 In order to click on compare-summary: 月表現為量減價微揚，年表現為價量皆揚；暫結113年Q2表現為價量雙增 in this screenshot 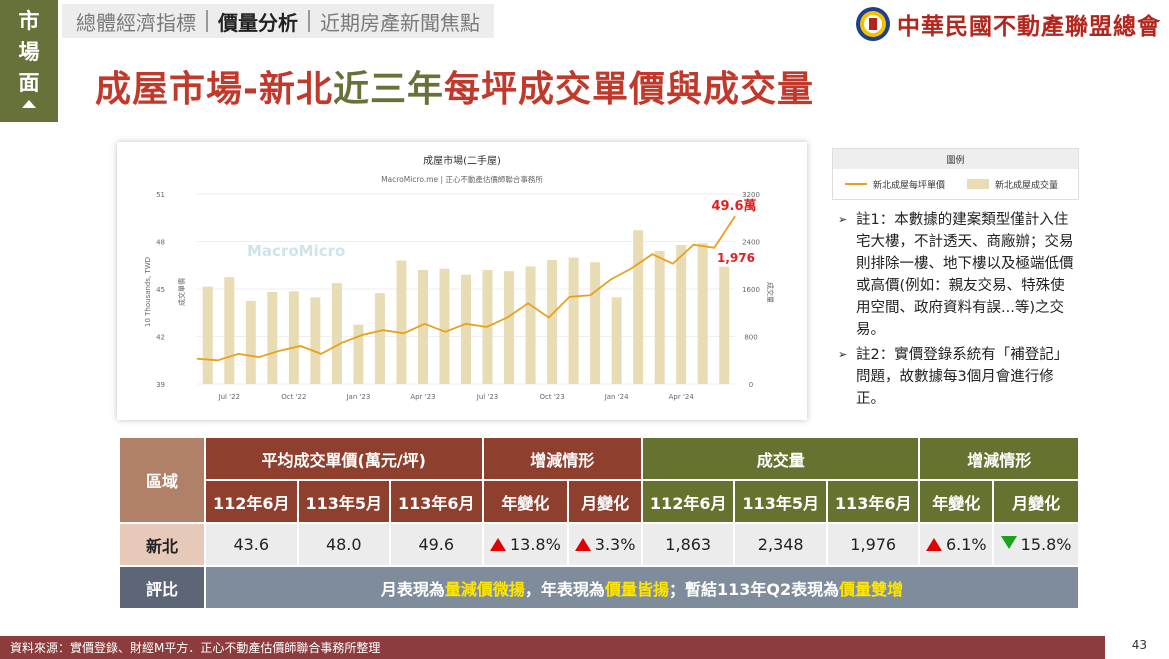, I will do `click(642, 587)`.